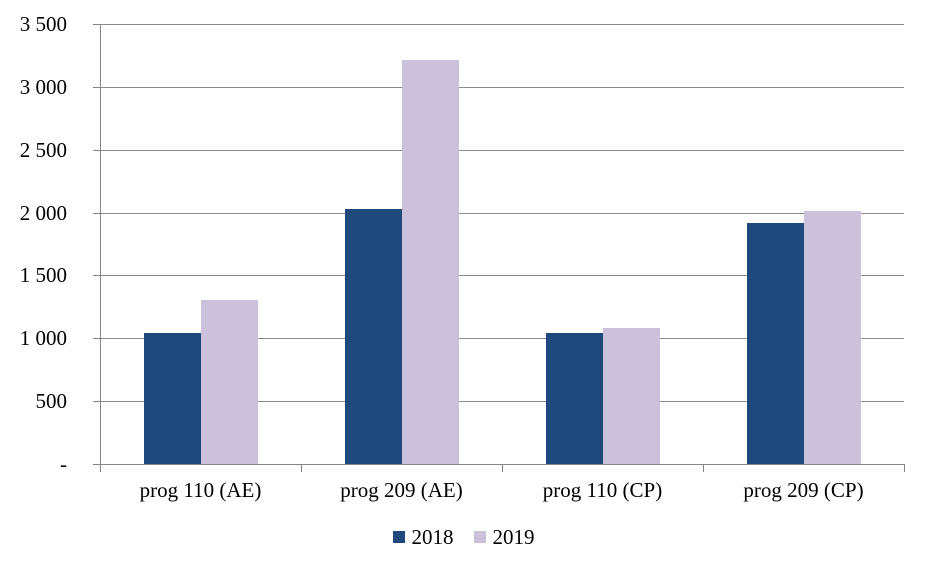  Describe the element at coordinates (43, 86) in the screenshot. I see `y-axis-label: 3 000` at that location.